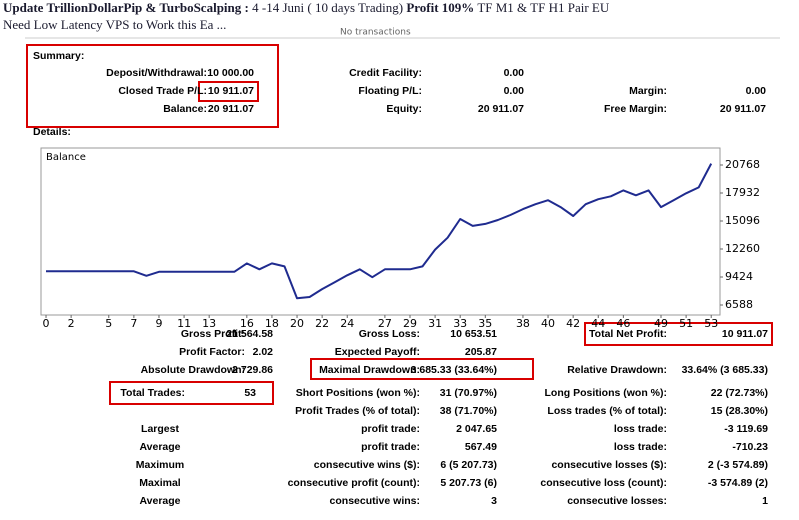  Describe the element at coordinates (460, 323) in the screenshot. I see `x-tick-label: 33` at that location.